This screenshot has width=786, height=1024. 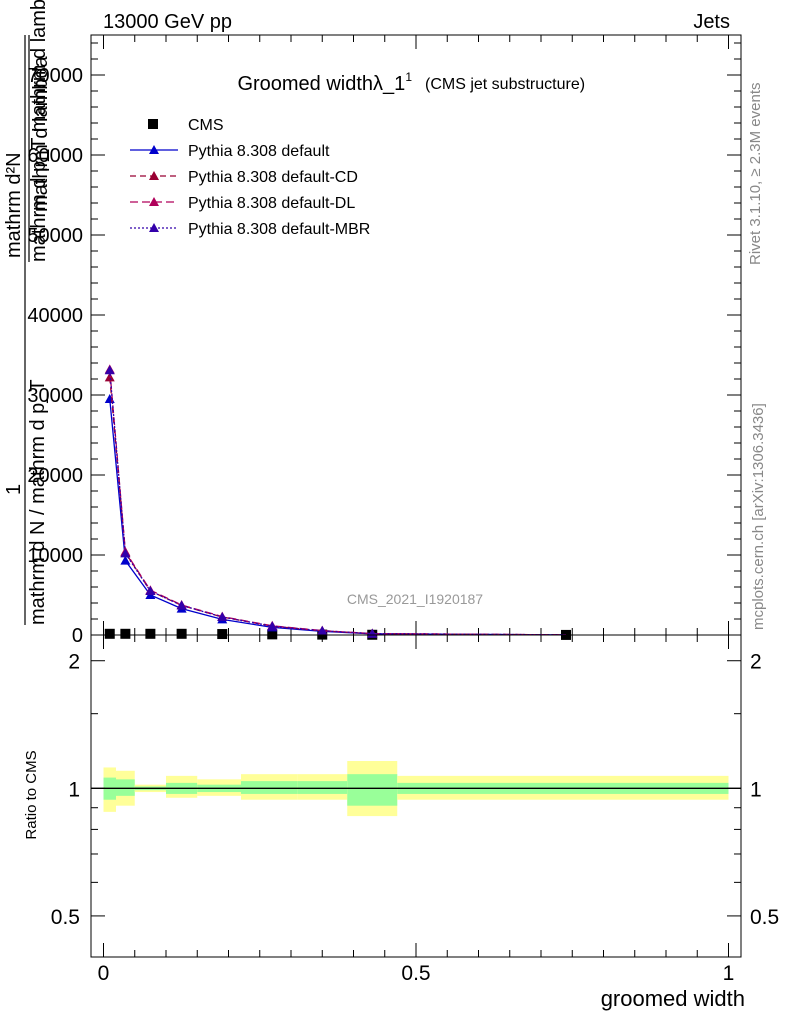 What do you see at coordinates (55, 156) in the screenshot?
I see `y-tick-label: 60000` at bounding box center [55, 156].